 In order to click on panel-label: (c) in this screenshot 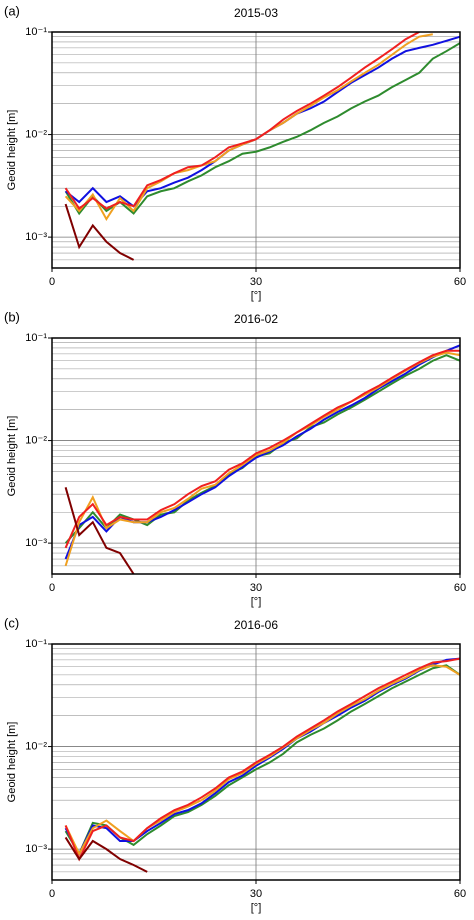, I will do `click(11, 622)`.